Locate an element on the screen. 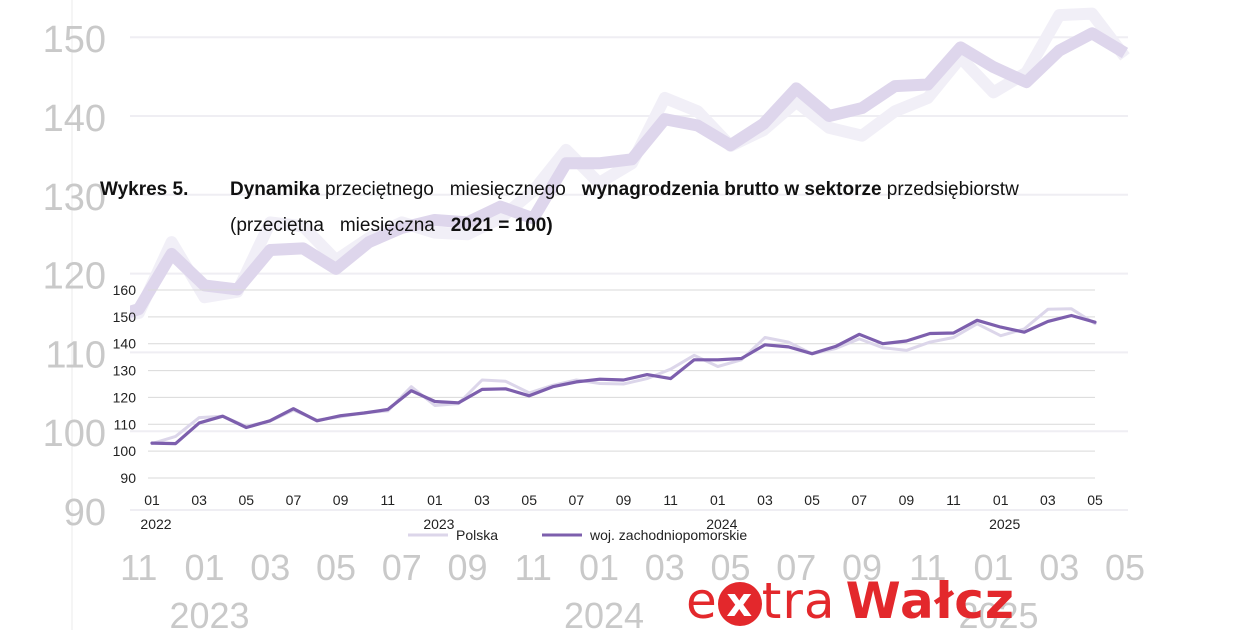 The height and width of the screenshot is (630, 1250). x-year-label: 2022 is located at coordinates (155, 524).